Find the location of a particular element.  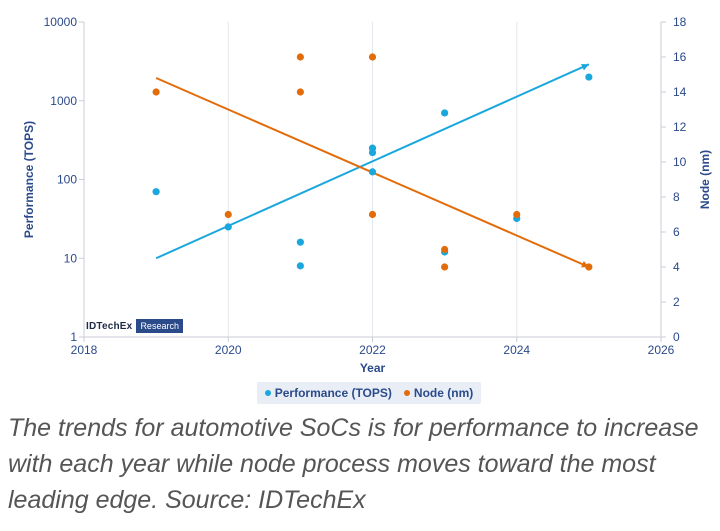

logo-tag: Research is located at coordinates (159, 326).